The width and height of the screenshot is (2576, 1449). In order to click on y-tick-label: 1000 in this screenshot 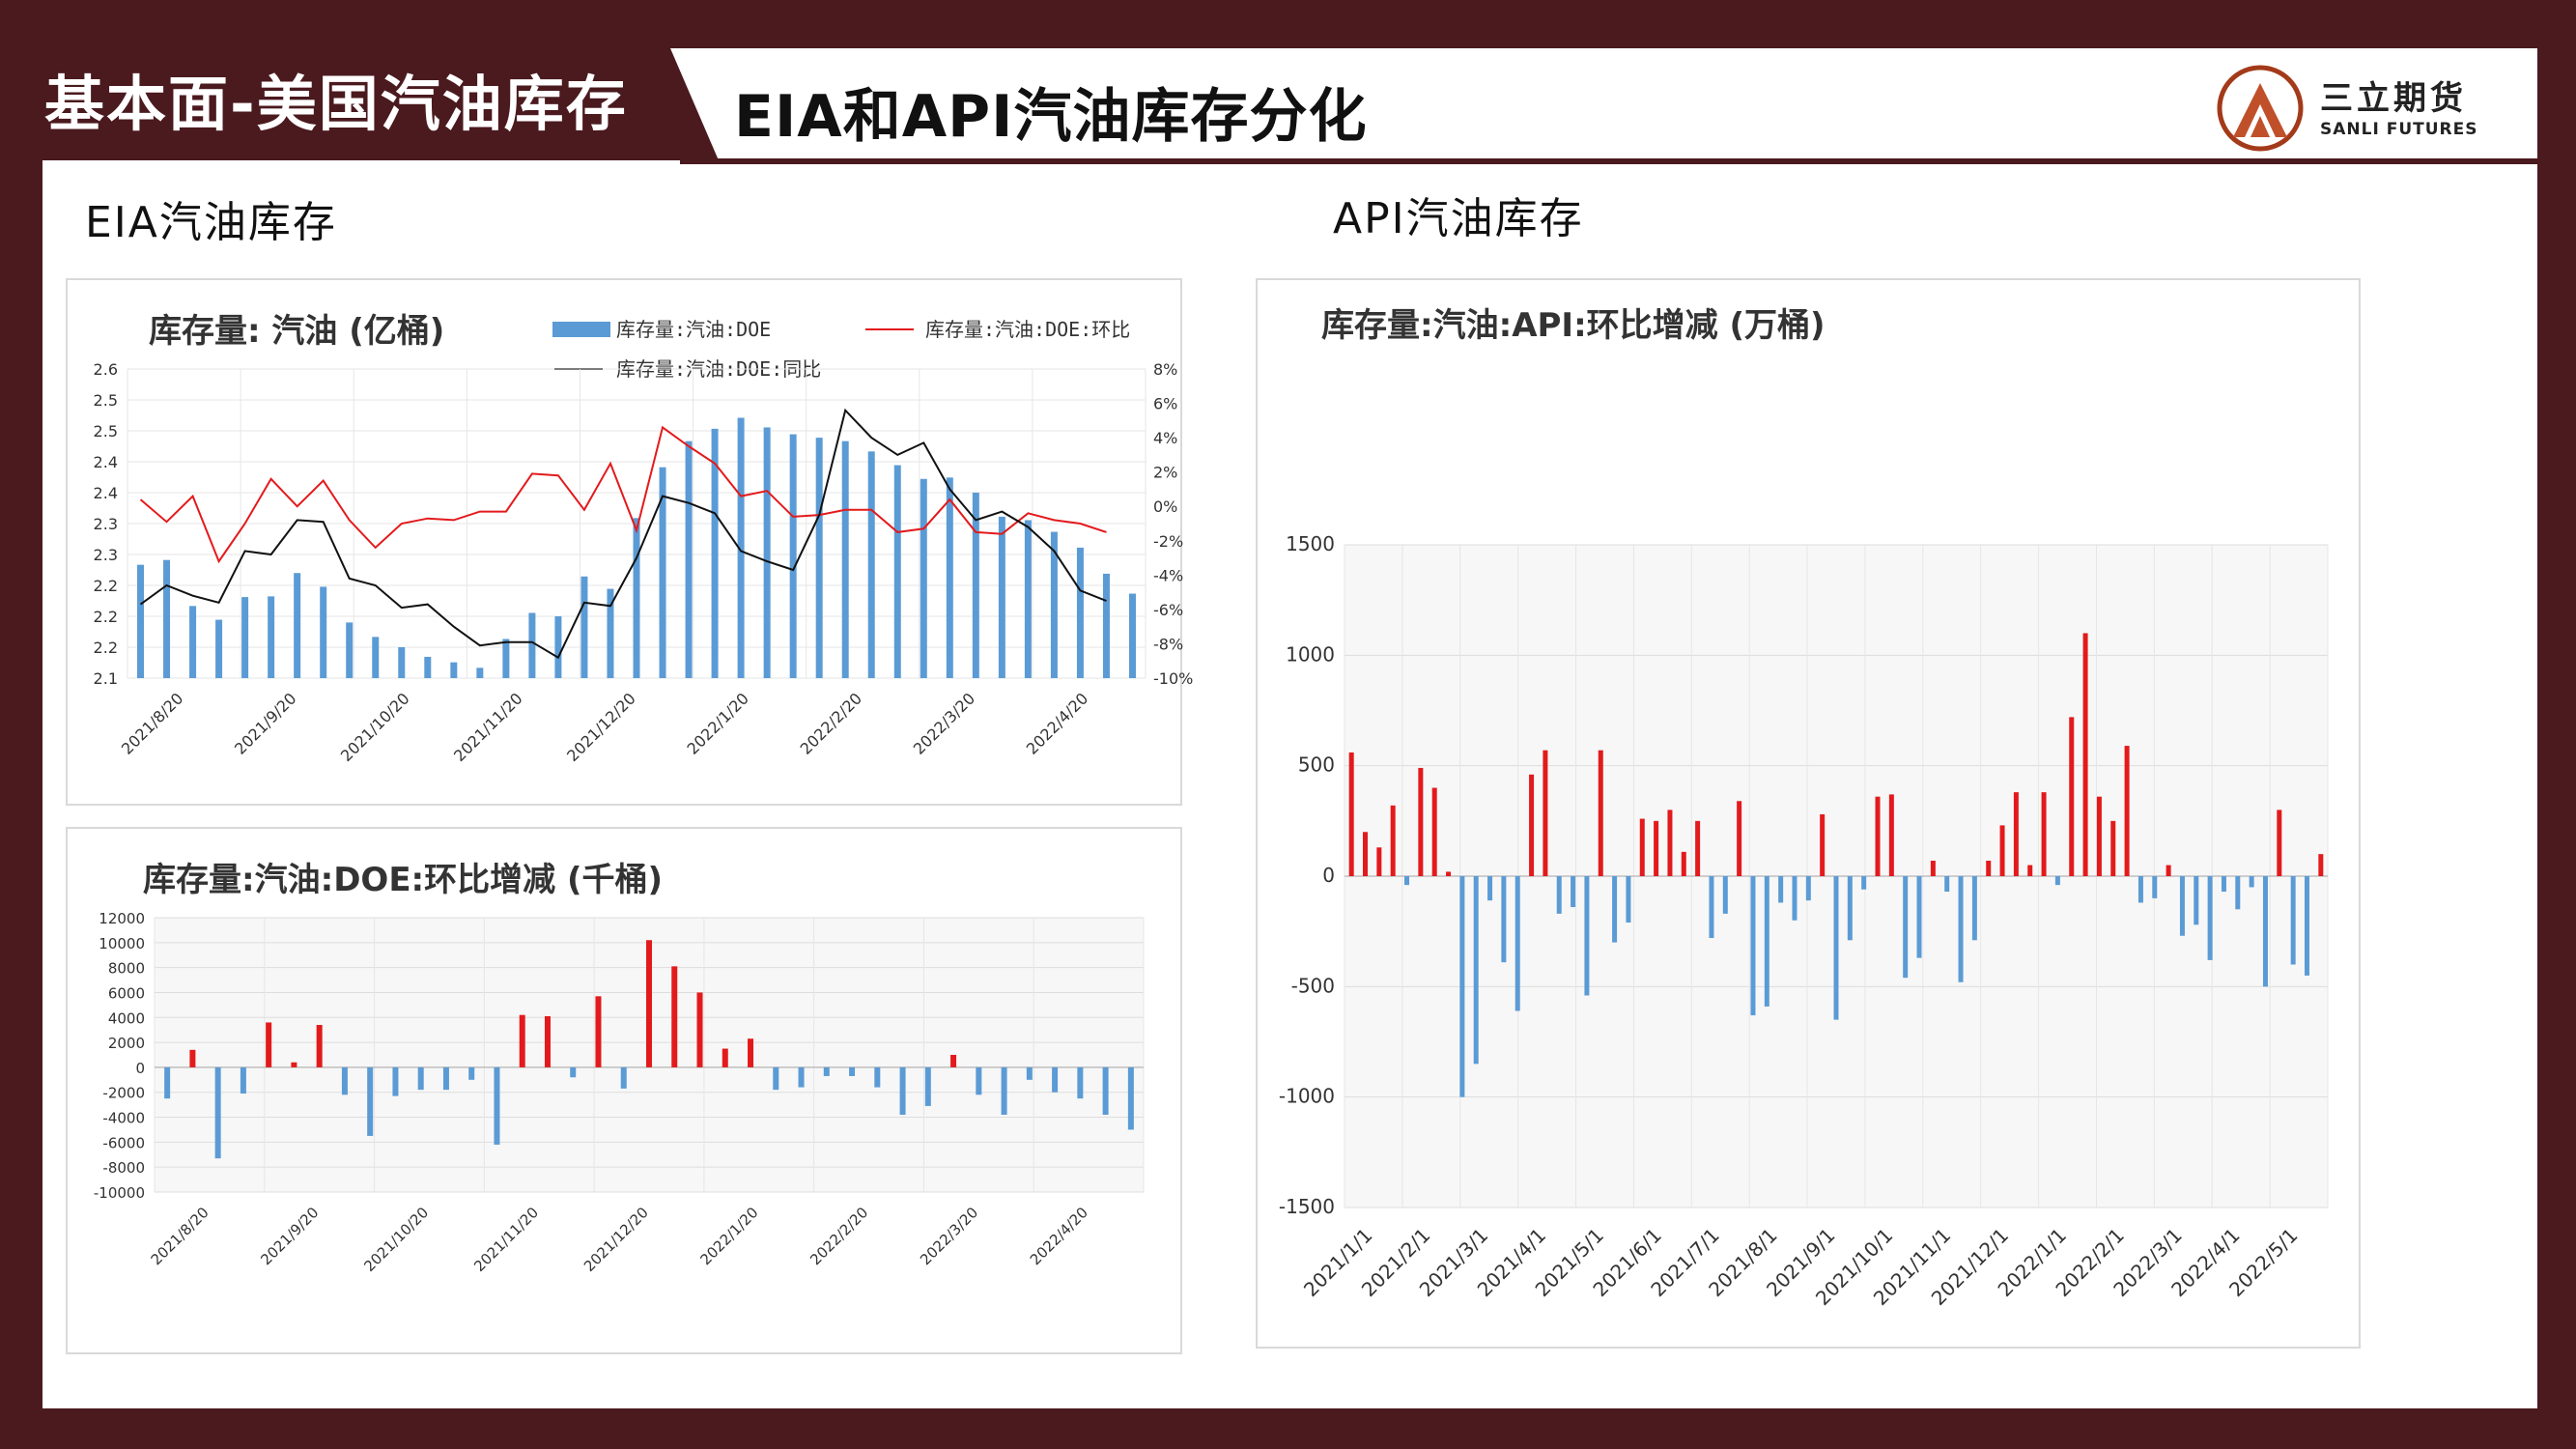, I will do `click(1310, 654)`.